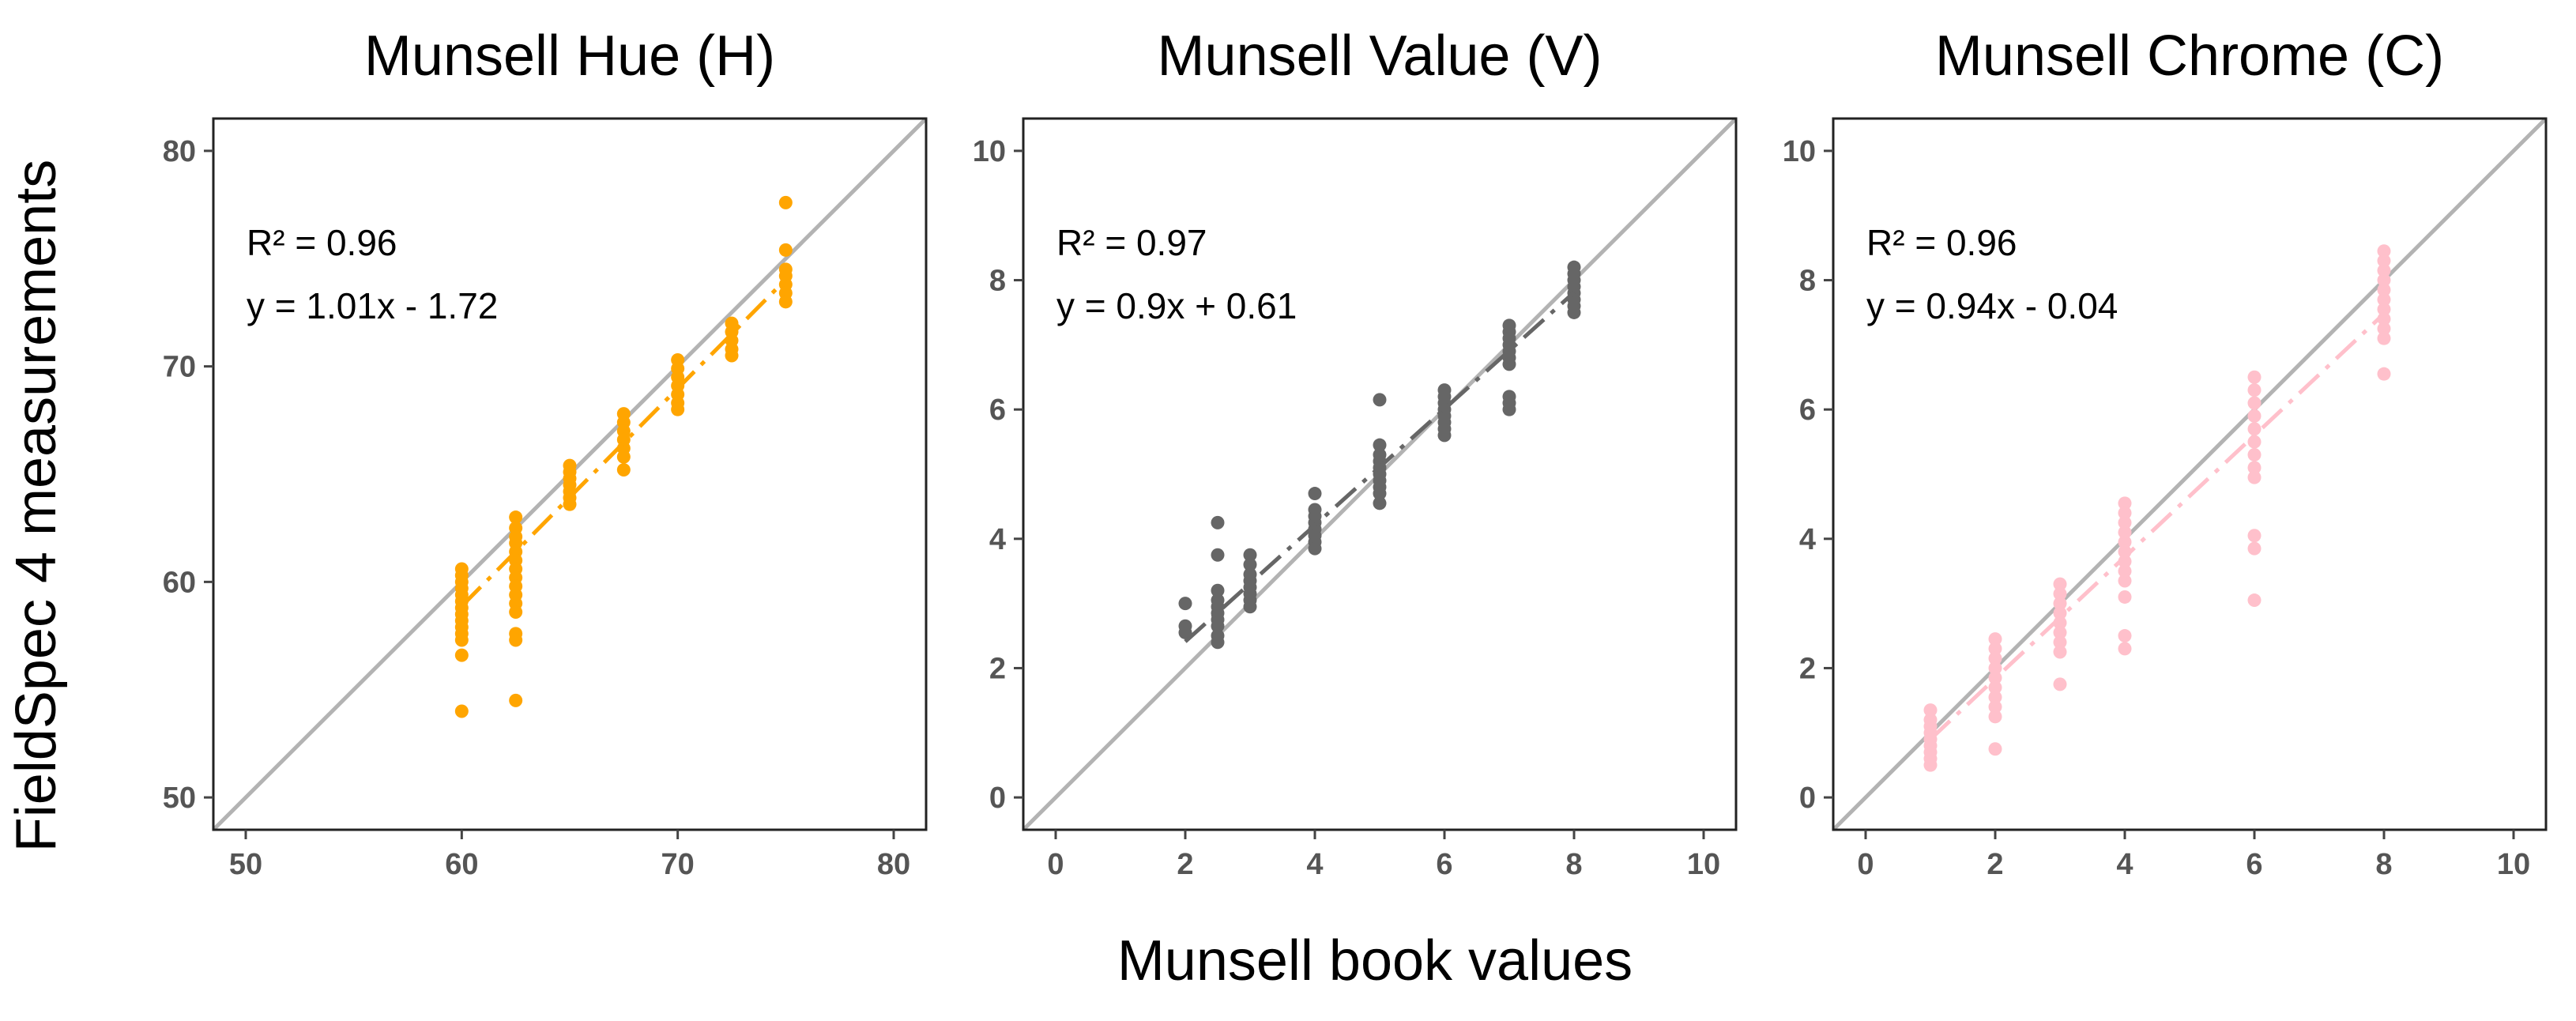  What do you see at coordinates (1380, 56) in the screenshot?
I see `panel-title: Munsell Value (V)` at bounding box center [1380, 56].